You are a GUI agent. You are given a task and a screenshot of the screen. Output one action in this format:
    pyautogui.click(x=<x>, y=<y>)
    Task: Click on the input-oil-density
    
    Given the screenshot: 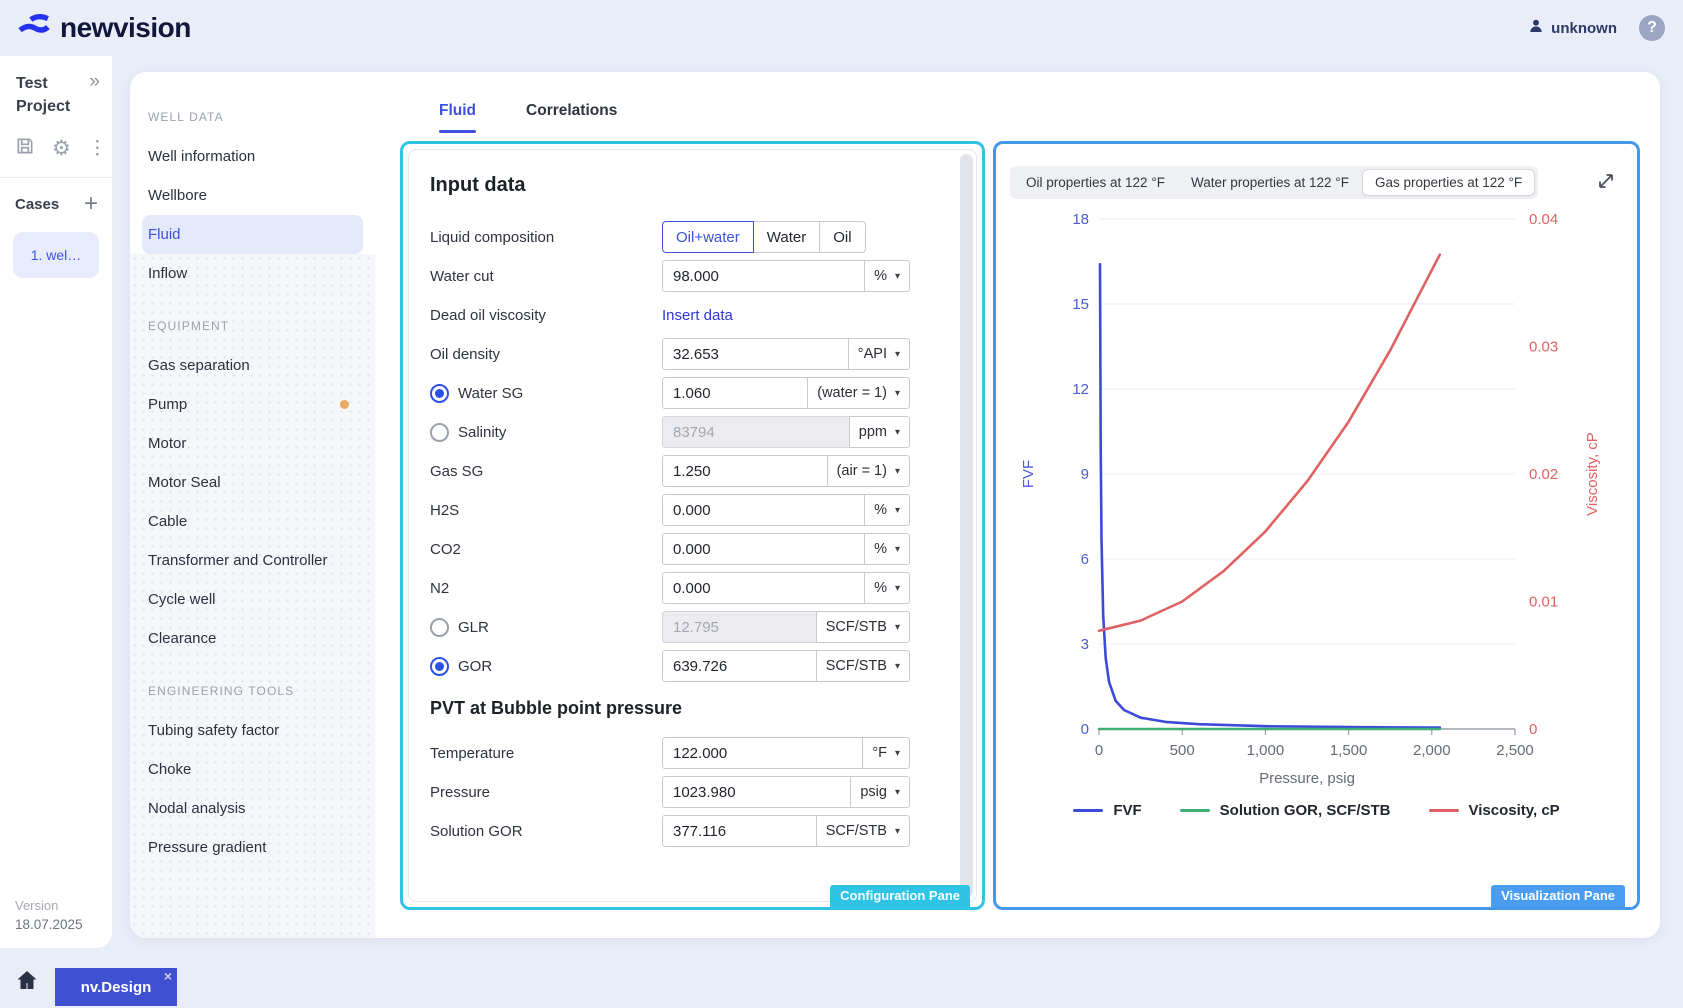 What is the action you would take?
    pyautogui.click(x=755, y=354)
    